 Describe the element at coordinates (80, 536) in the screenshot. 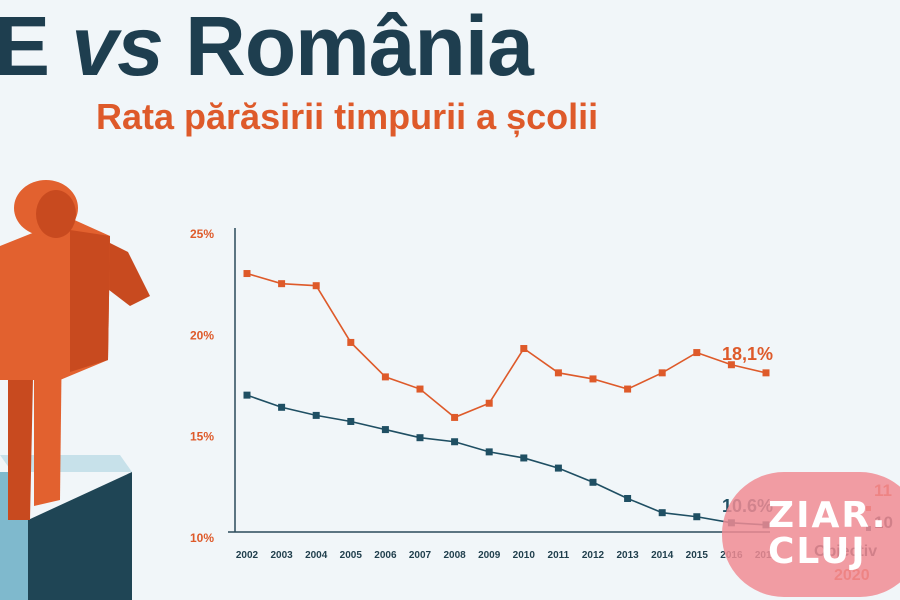

I see `pedestal-side` at that location.